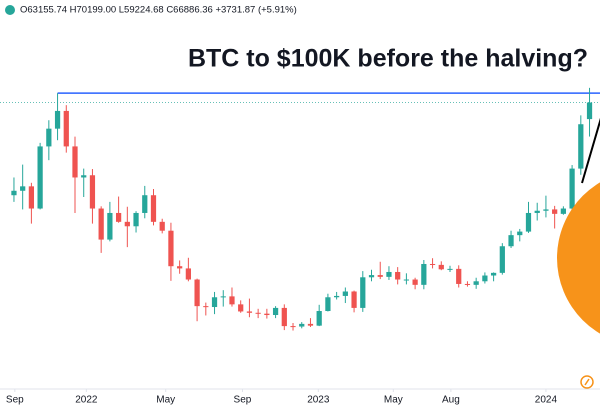  I want to click on x-tick-label: 2024, so click(546, 400).